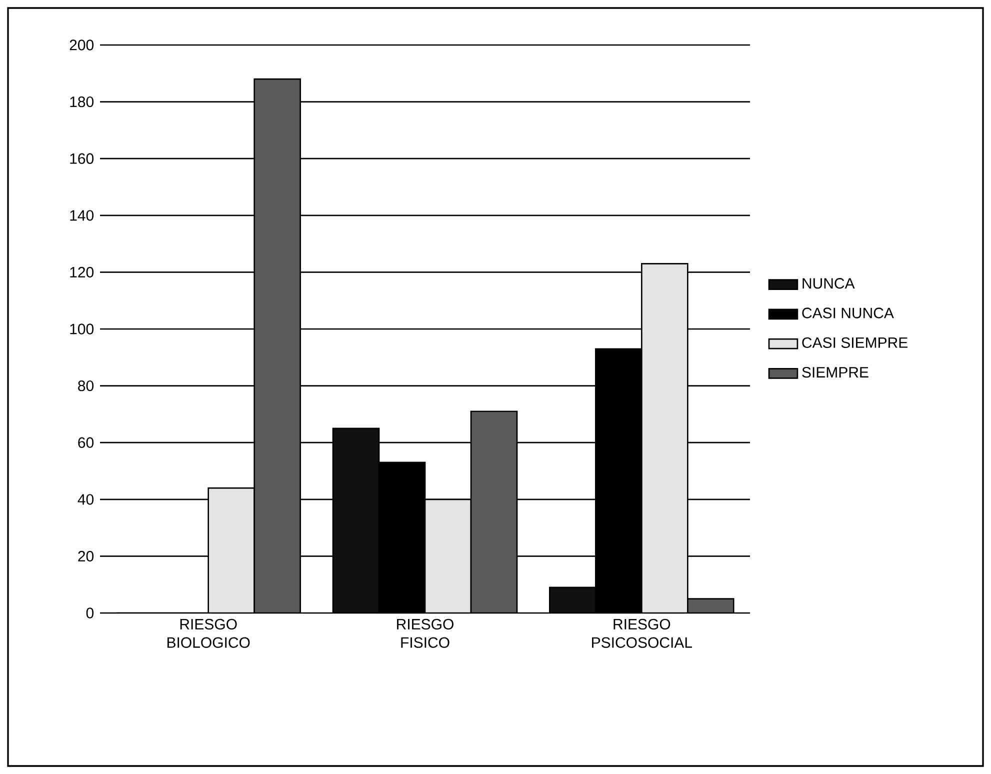 The height and width of the screenshot is (774, 991). Describe the element at coordinates (82, 158) in the screenshot. I see `y-tick-label: 160` at that location.